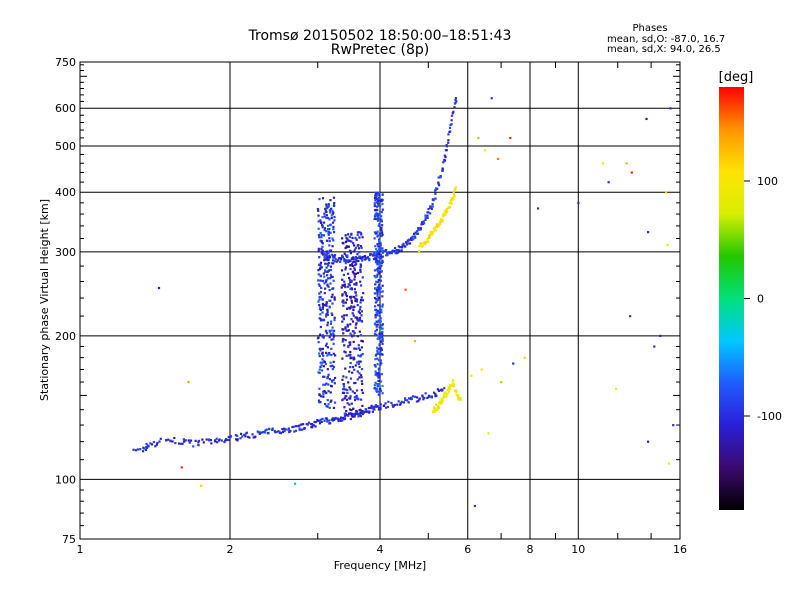 The image size is (800, 604). What do you see at coordinates (380, 565) in the screenshot?
I see `x-axis-label: Frequency [MHz]` at bounding box center [380, 565].